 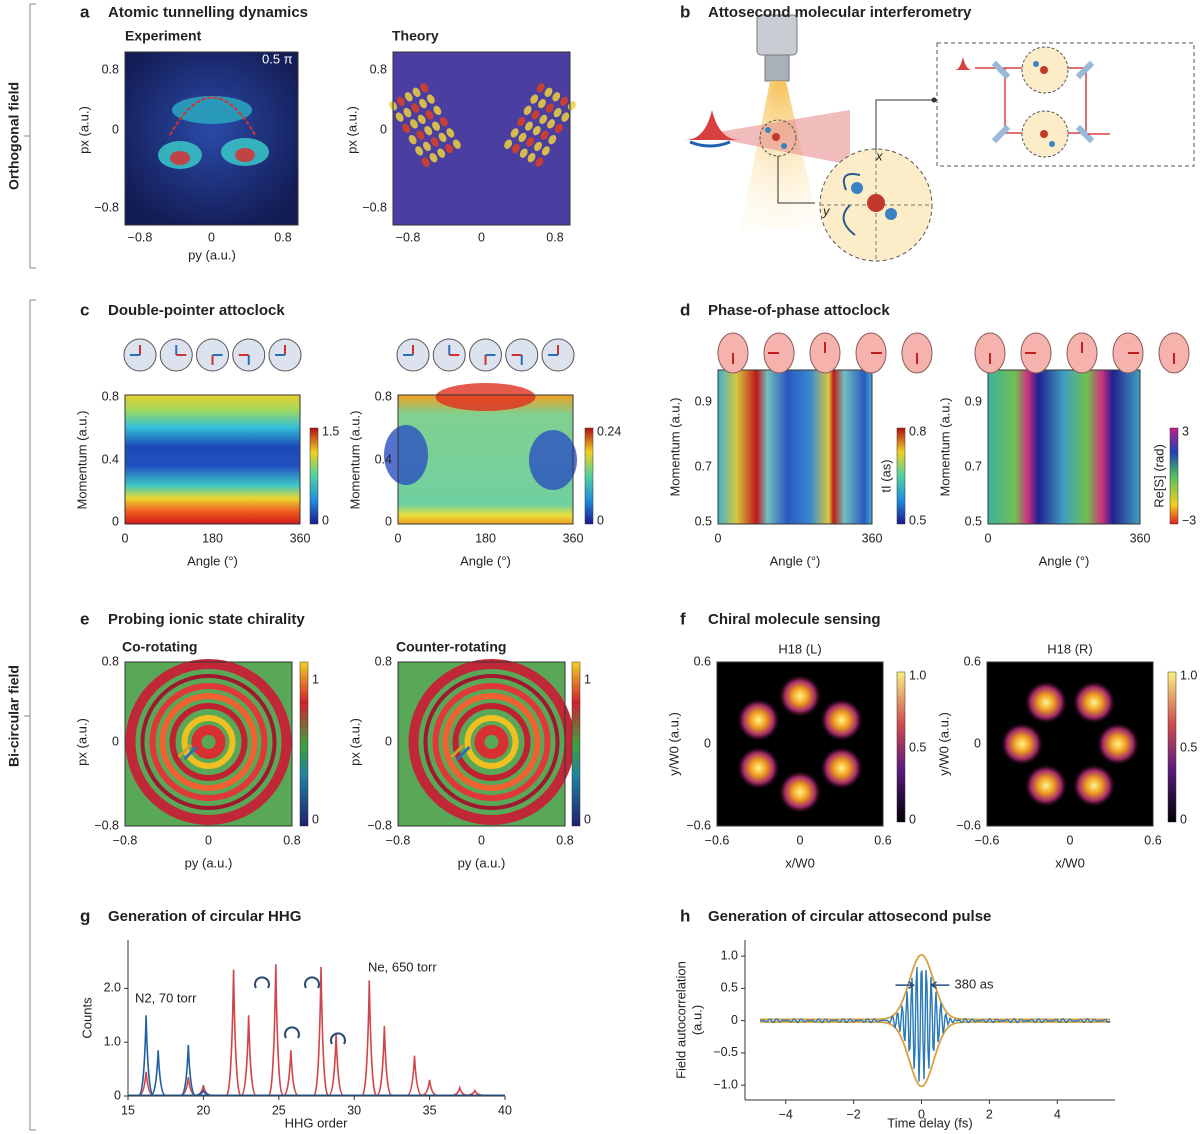 What do you see at coordinates (128, 1110) in the screenshot?
I see `x-tick-label: 15` at bounding box center [128, 1110].